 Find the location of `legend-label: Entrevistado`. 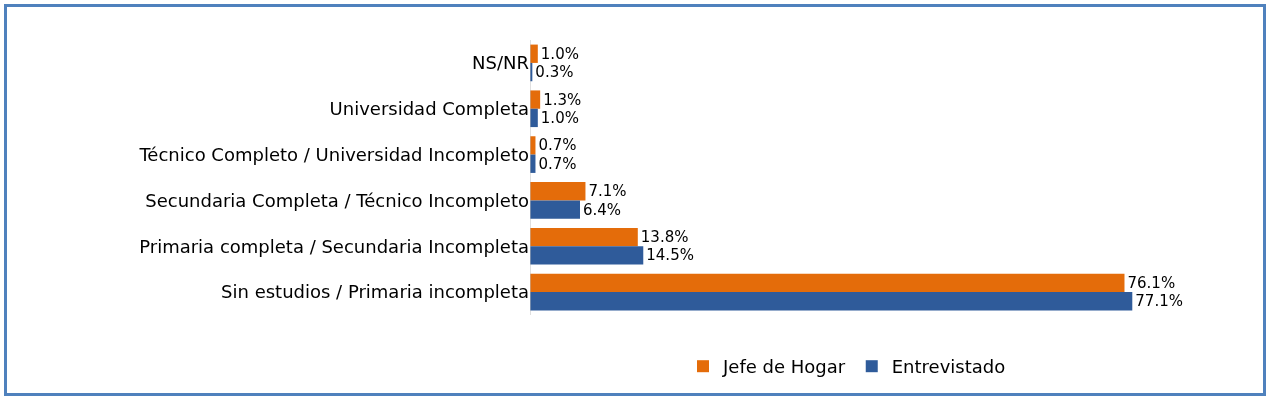

legend-label: Entrevistado is located at coordinates (948, 367).